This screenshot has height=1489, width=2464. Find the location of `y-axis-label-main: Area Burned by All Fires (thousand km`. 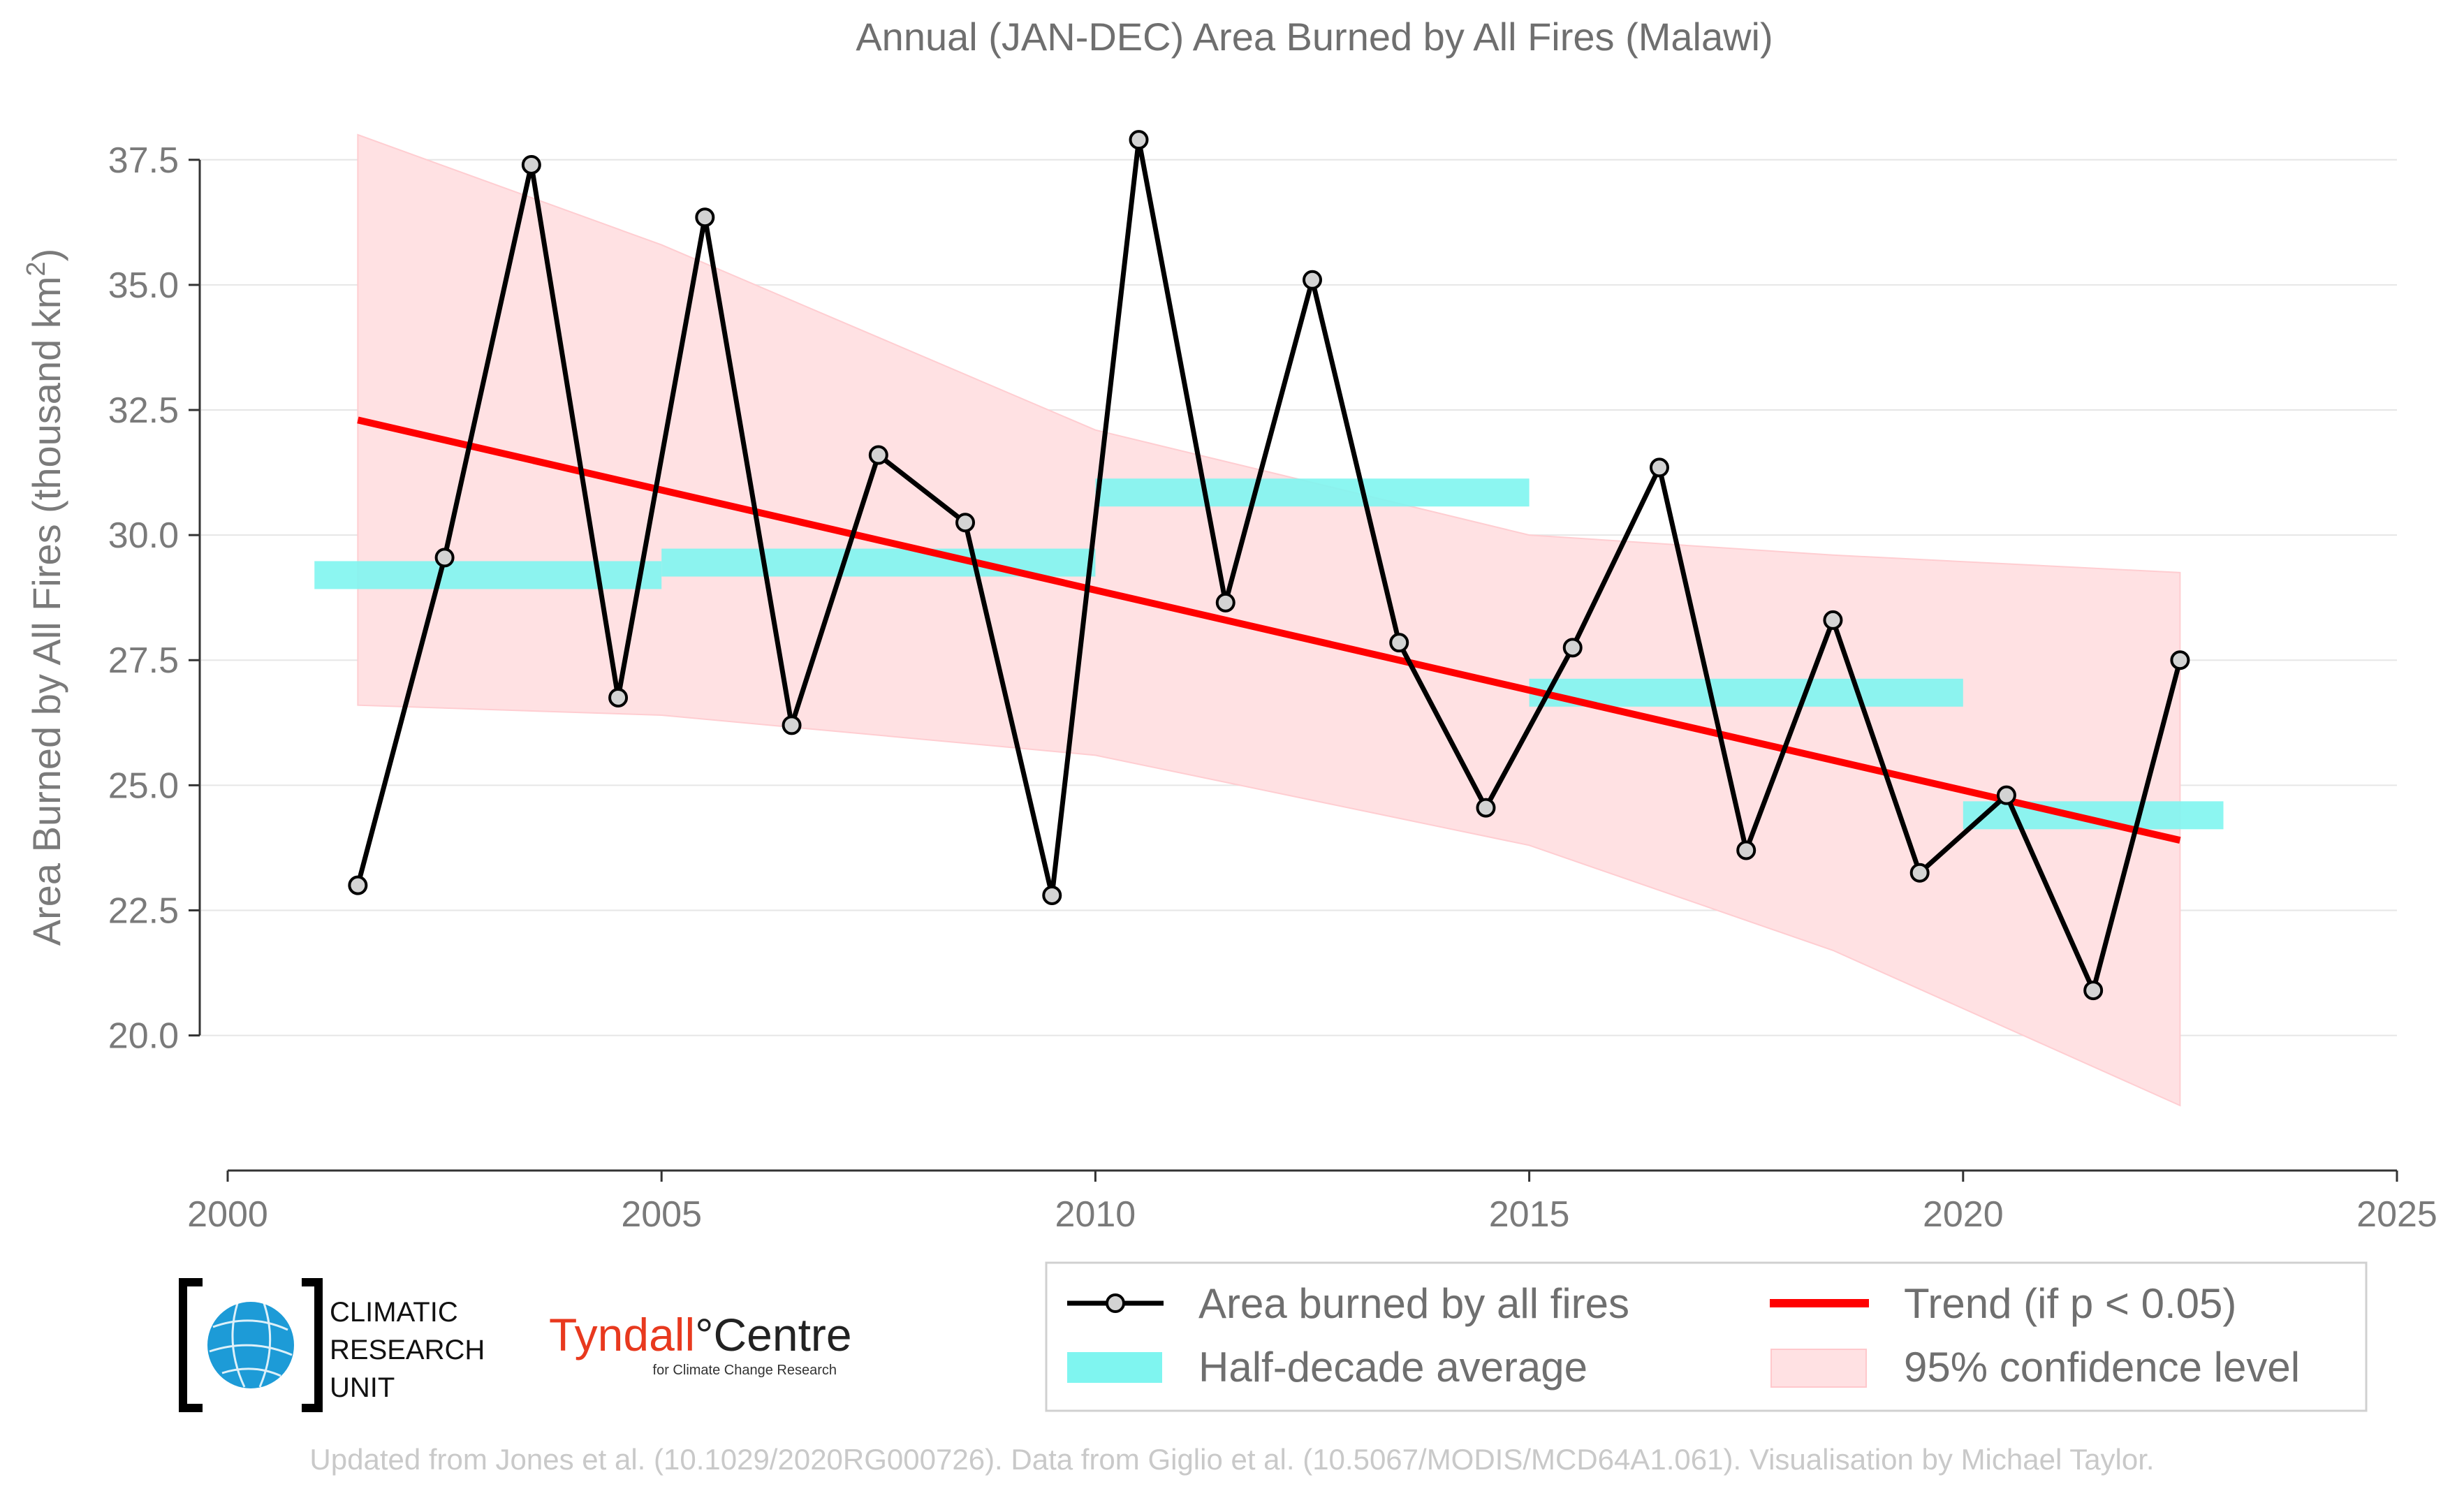

y-axis-label-main: Area Burned by All Fires (thousand km is located at coordinates (46, 611).